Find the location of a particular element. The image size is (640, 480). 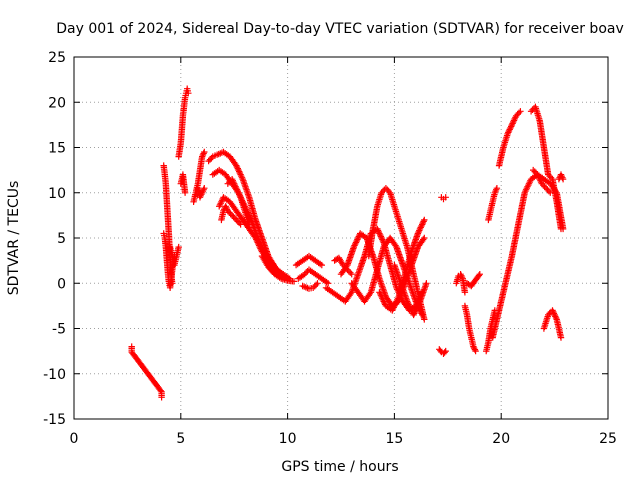

series-arc-19h-b is located at coordinates (493, 204).